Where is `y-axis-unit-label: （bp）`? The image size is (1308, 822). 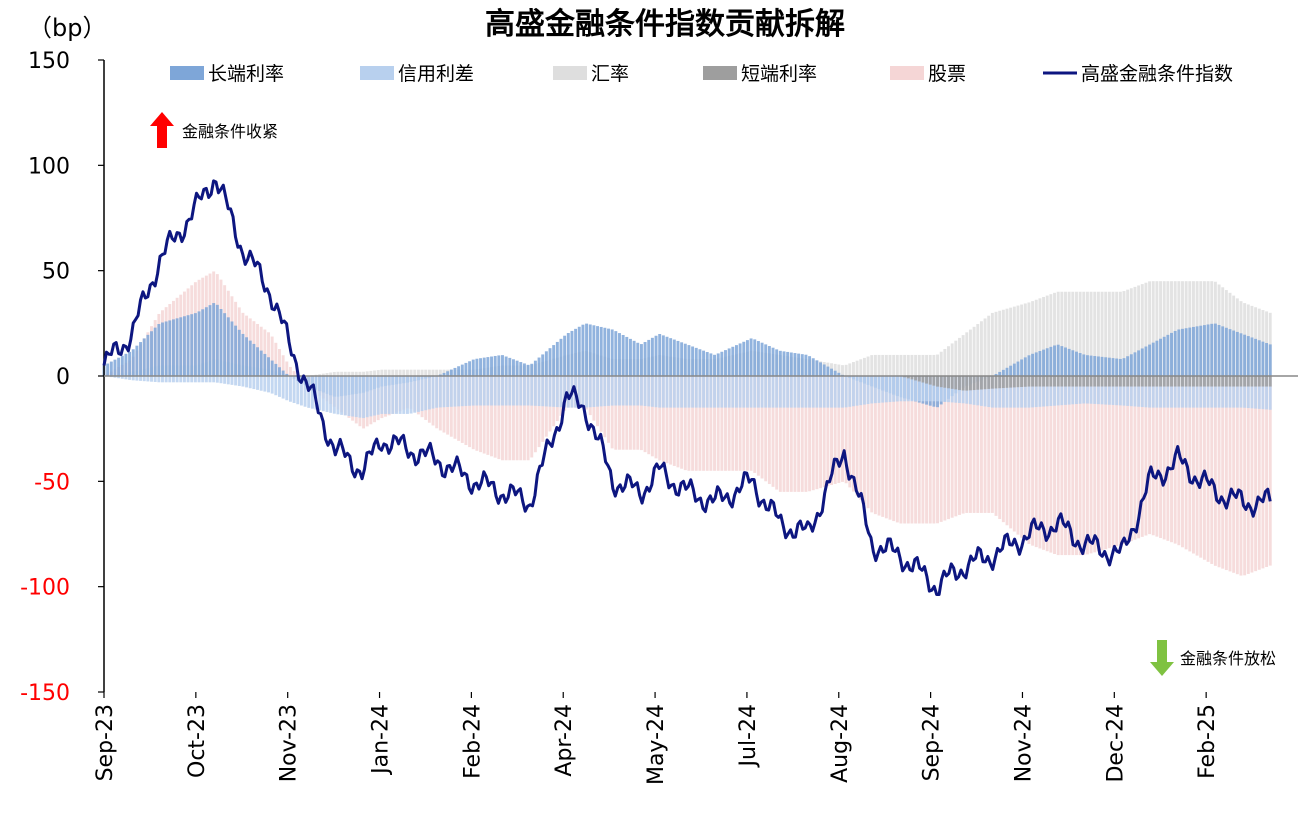
y-axis-unit-label: （bp） is located at coordinates (67, 28).